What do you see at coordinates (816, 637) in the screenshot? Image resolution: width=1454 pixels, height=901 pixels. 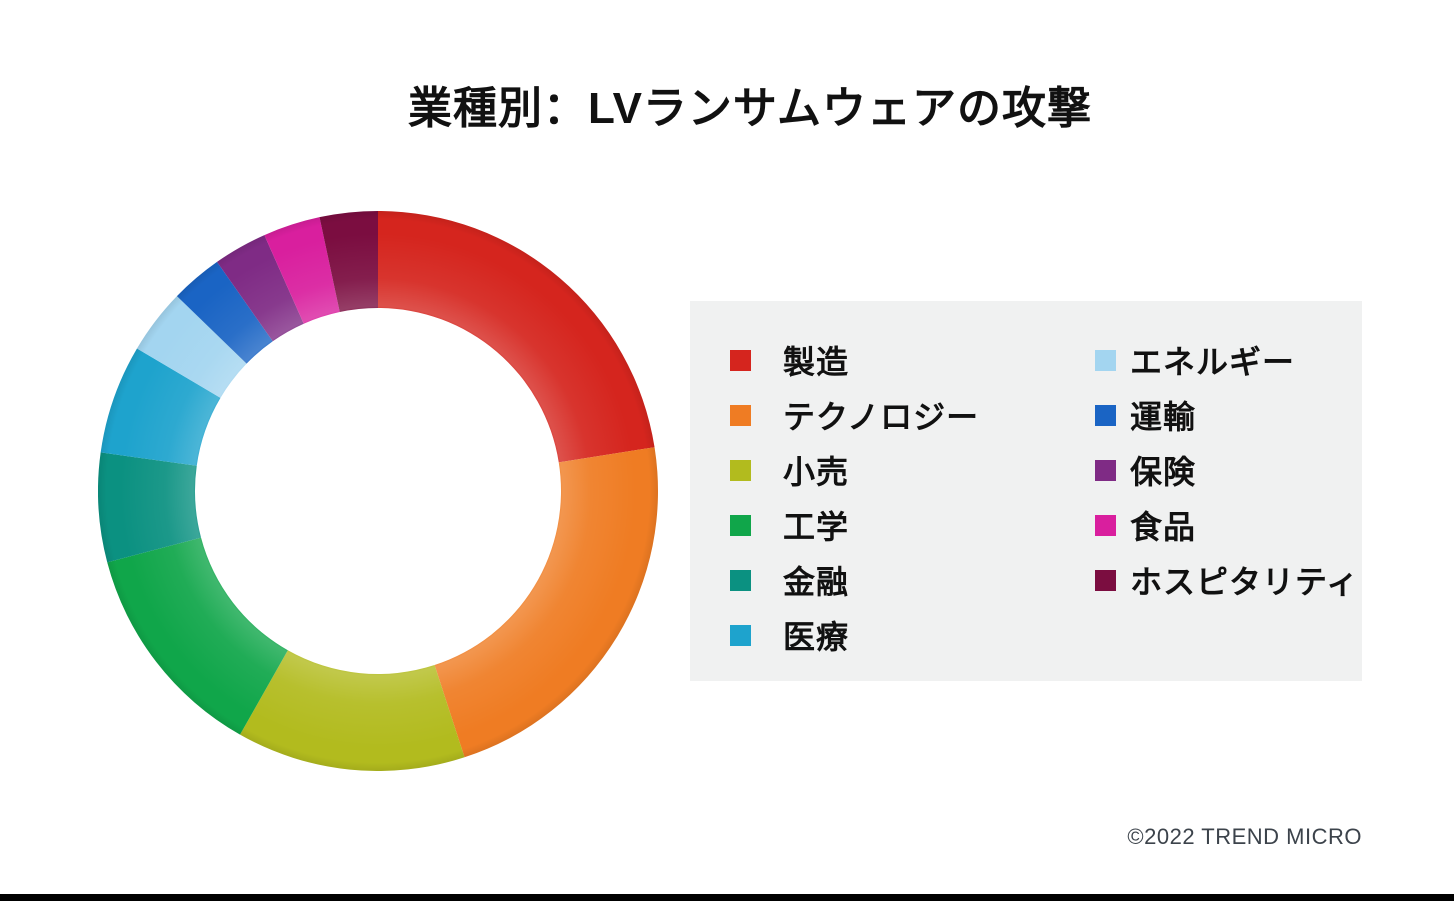 I see `legend-label: 医療` at bounding box center [816, 637].